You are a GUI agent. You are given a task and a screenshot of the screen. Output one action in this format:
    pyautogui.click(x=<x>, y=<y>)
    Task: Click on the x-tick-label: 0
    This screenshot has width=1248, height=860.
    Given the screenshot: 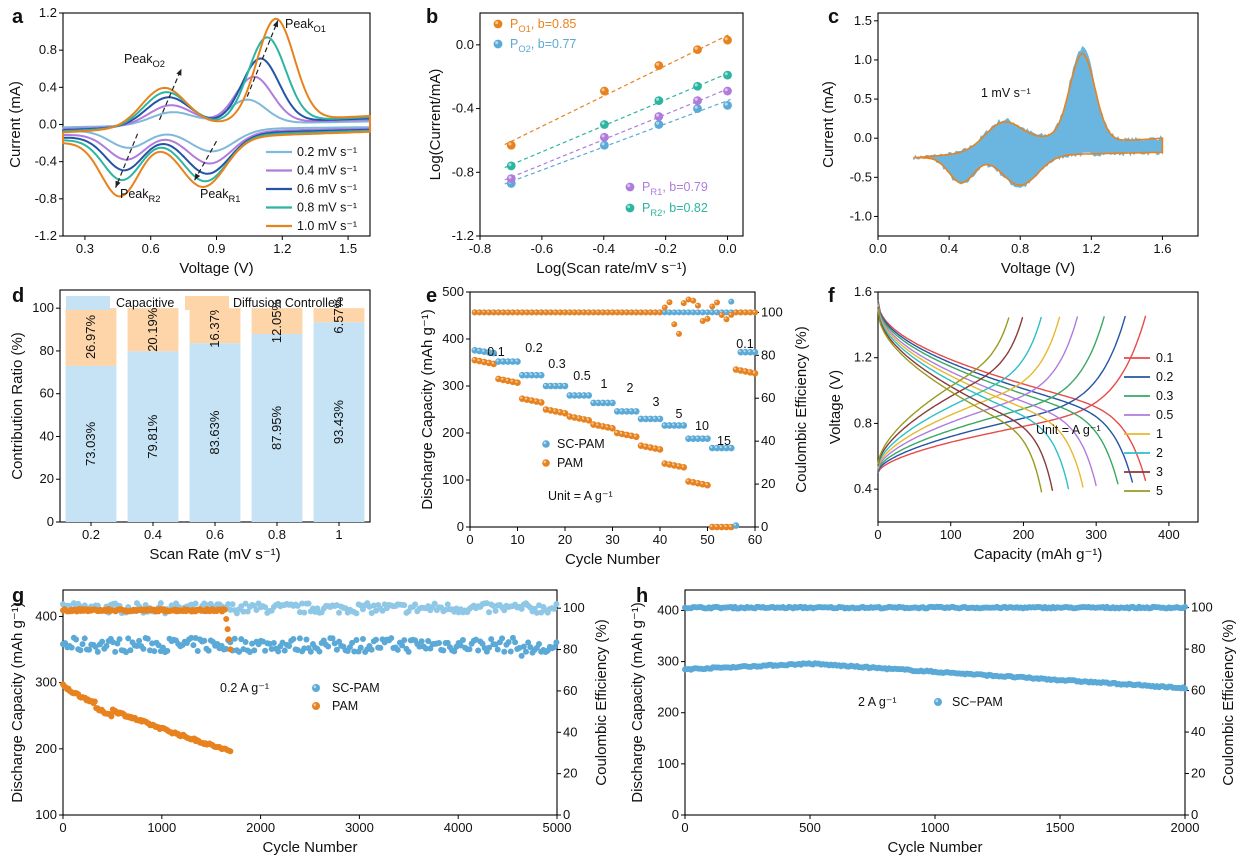 What is the action you would take?
    pyautogui.click(x=684, y=827)
    